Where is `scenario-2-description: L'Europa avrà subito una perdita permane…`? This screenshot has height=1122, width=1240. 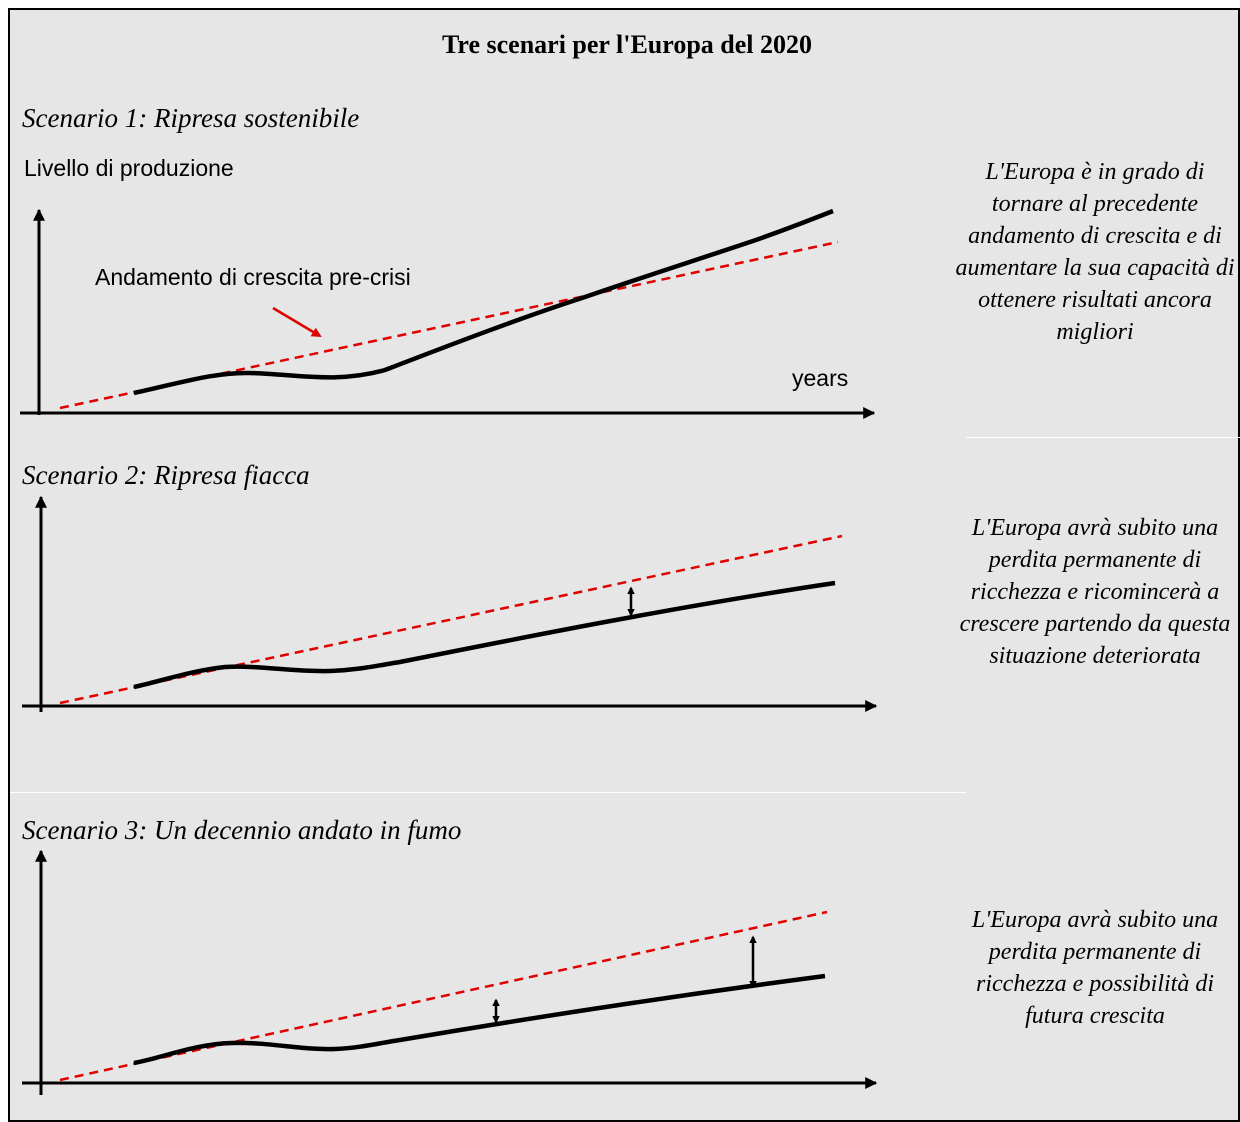 scenario-2-description: L'Europa avrà subito una perdita permane… is located at coordinates (1095, 592).